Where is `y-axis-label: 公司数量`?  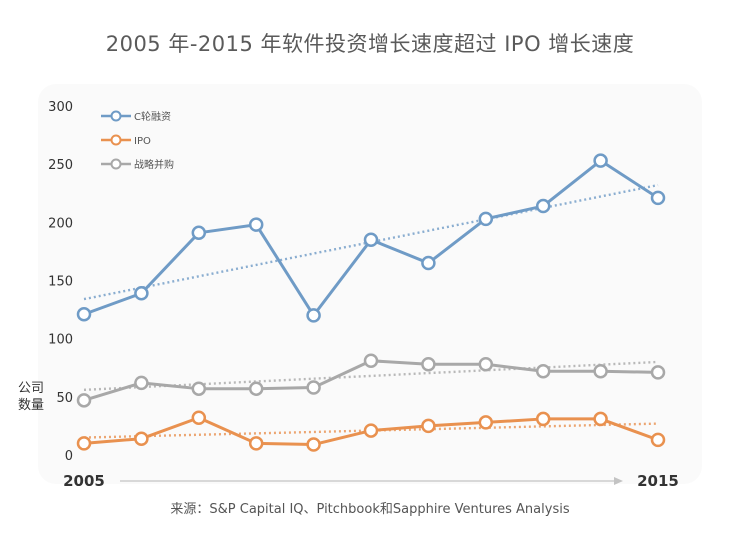 y-axis-label: 公司数量 is located at coordinates (31, 397).